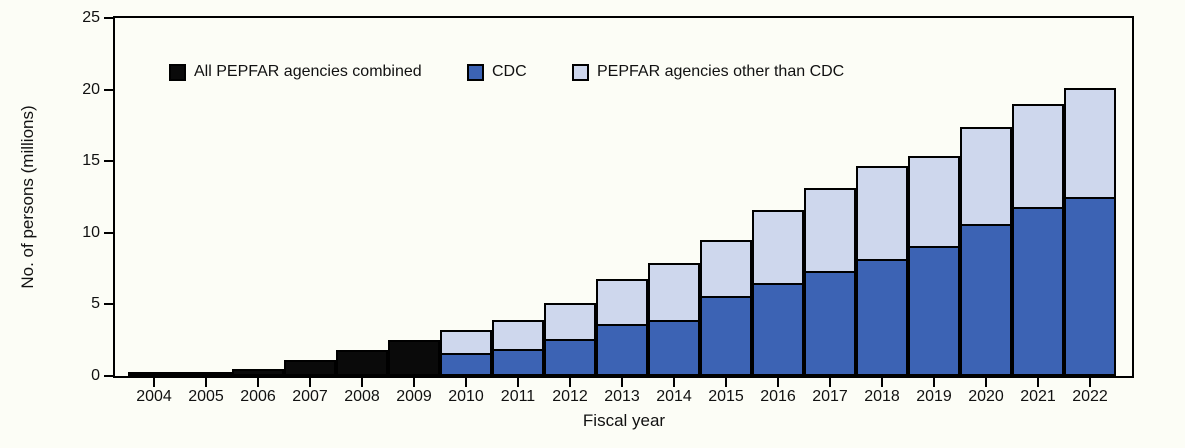 The image size is (1185, 448). I want to click on x-tick-label-2019: 2019, so click(934, 396).